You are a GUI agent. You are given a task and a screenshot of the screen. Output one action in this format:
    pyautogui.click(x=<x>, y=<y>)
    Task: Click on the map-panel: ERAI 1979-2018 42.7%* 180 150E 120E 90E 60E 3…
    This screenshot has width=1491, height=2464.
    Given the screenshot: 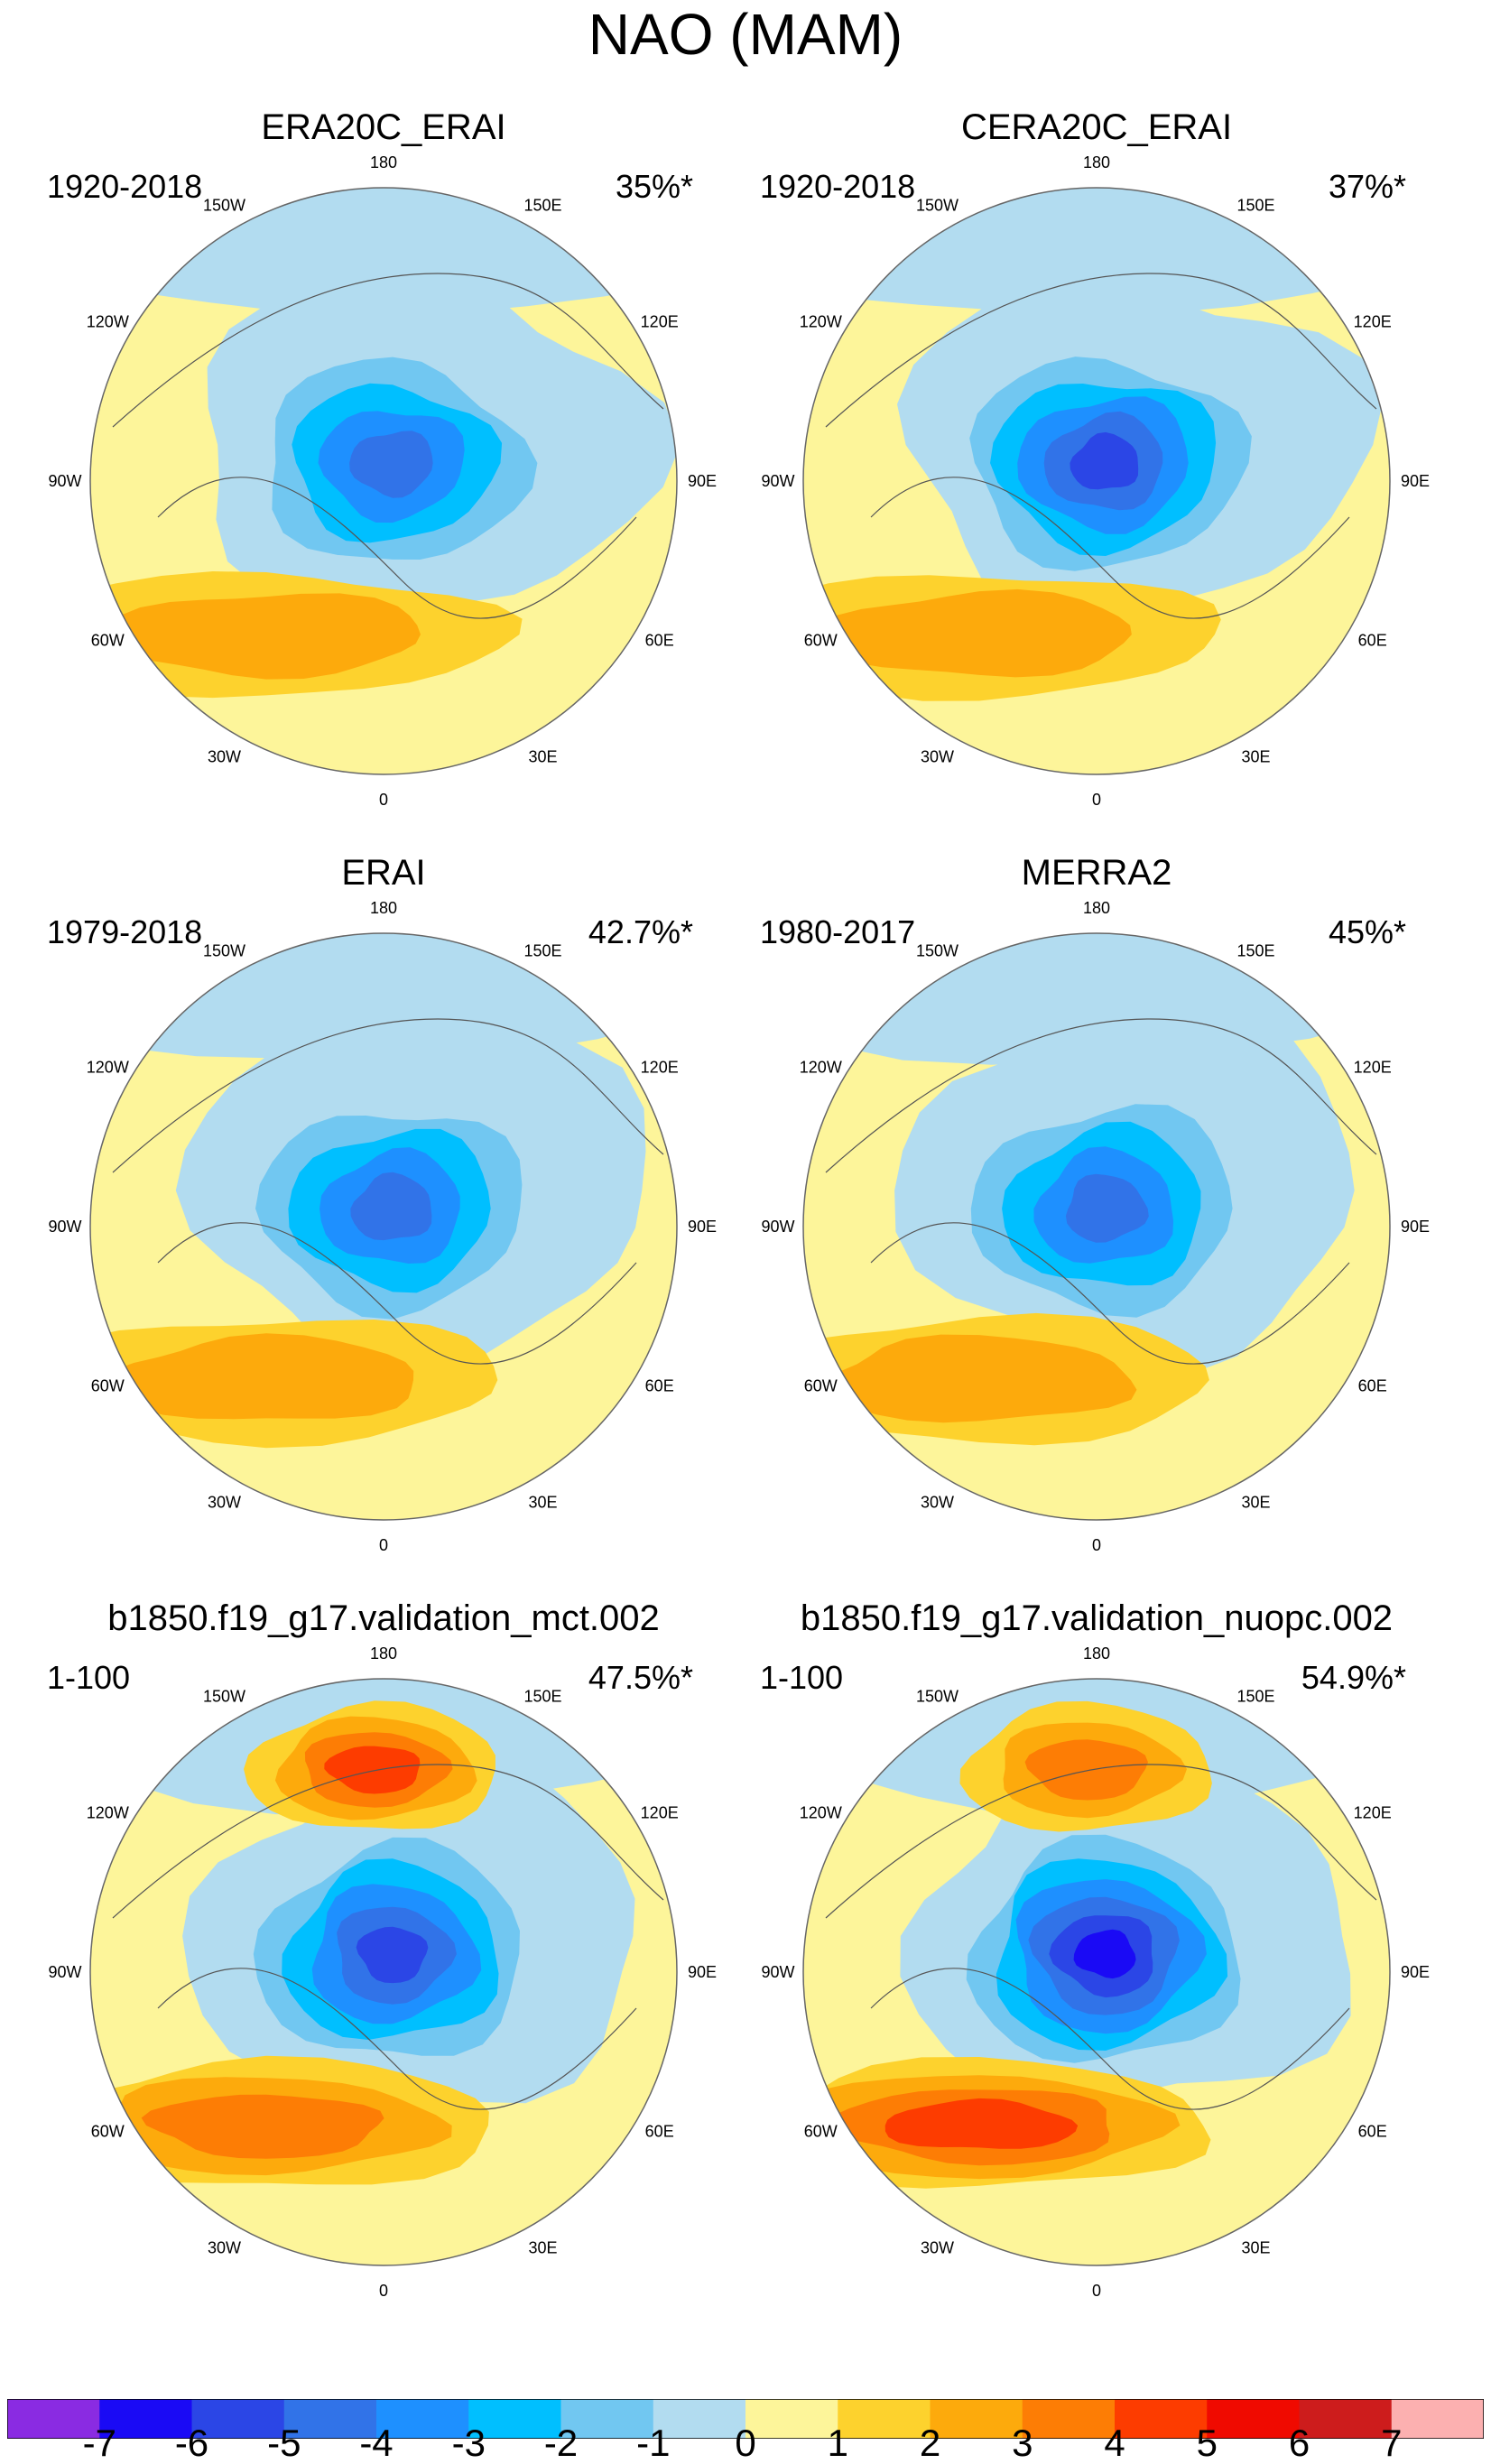 What is the action you would take?
    pyautogui.click(x=383, y=1222)
    